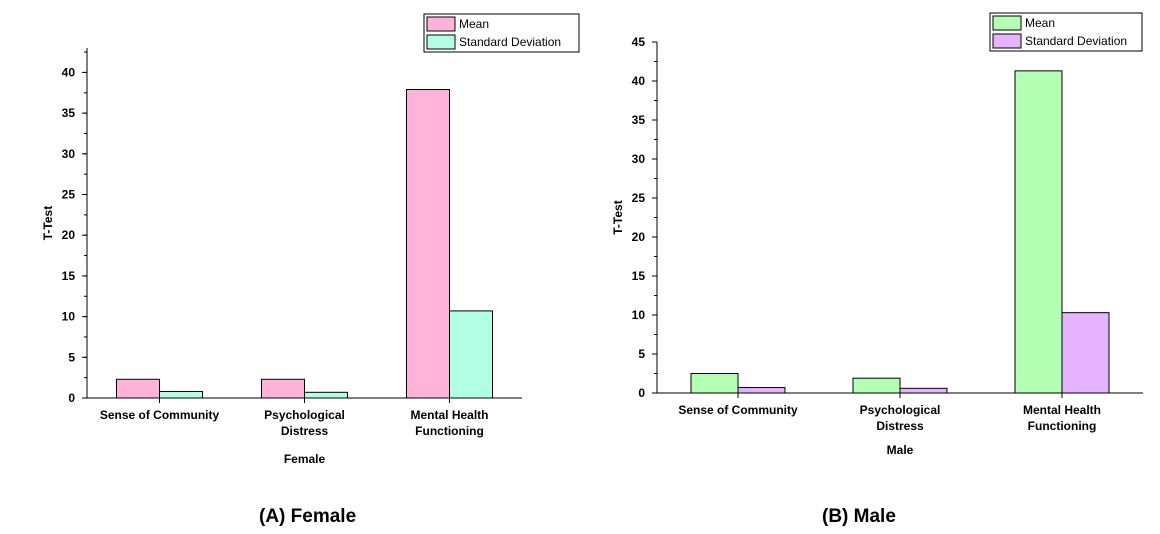  Describe the element at coordinates (305, 431) in the screenshot. I see `panel-a-x-tick-label: Distress` at that location.